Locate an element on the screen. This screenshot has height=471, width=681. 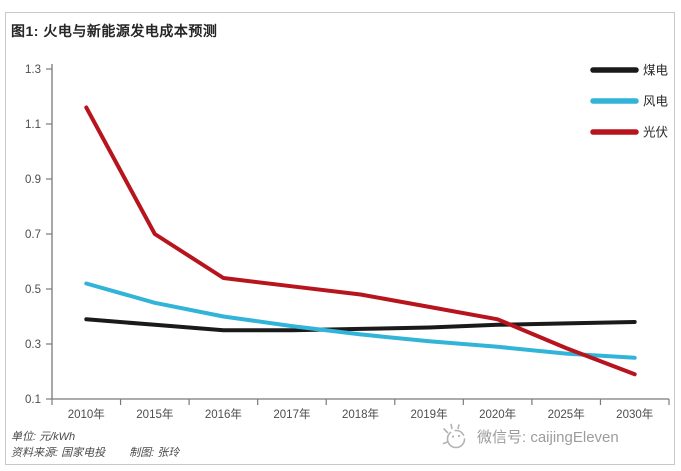
source-row: 资料来源: 国家电投 制图: 张玲 is located at coordinates (95, 452).